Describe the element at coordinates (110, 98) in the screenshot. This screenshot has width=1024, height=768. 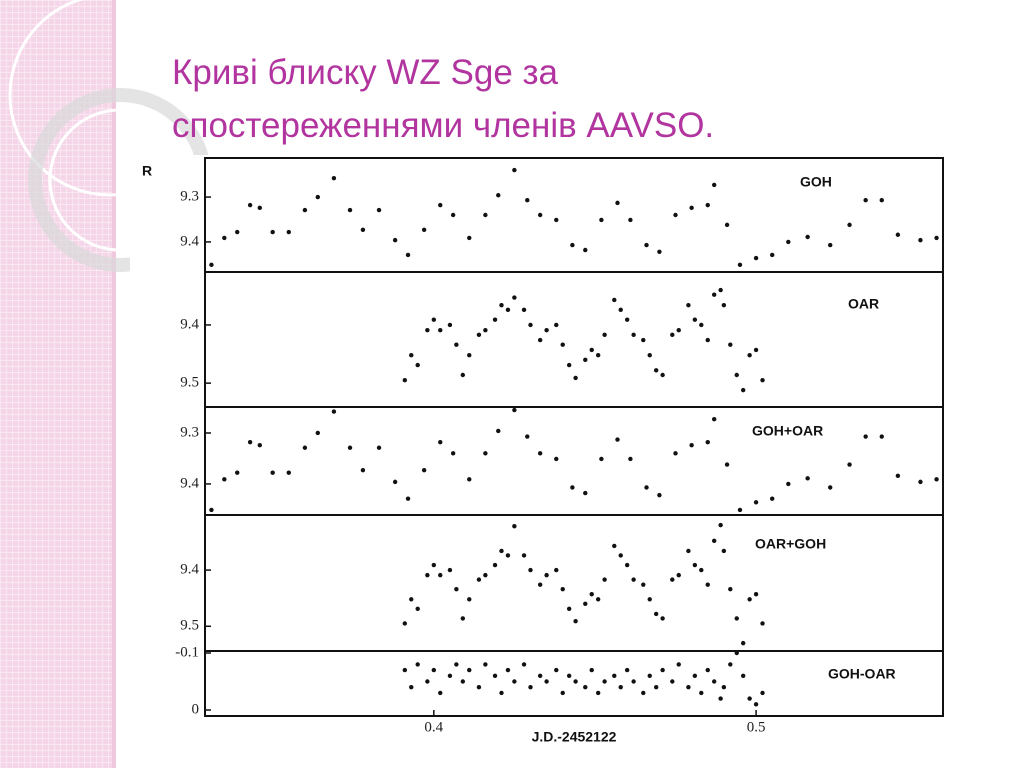
I see `deco-circle` at that location.